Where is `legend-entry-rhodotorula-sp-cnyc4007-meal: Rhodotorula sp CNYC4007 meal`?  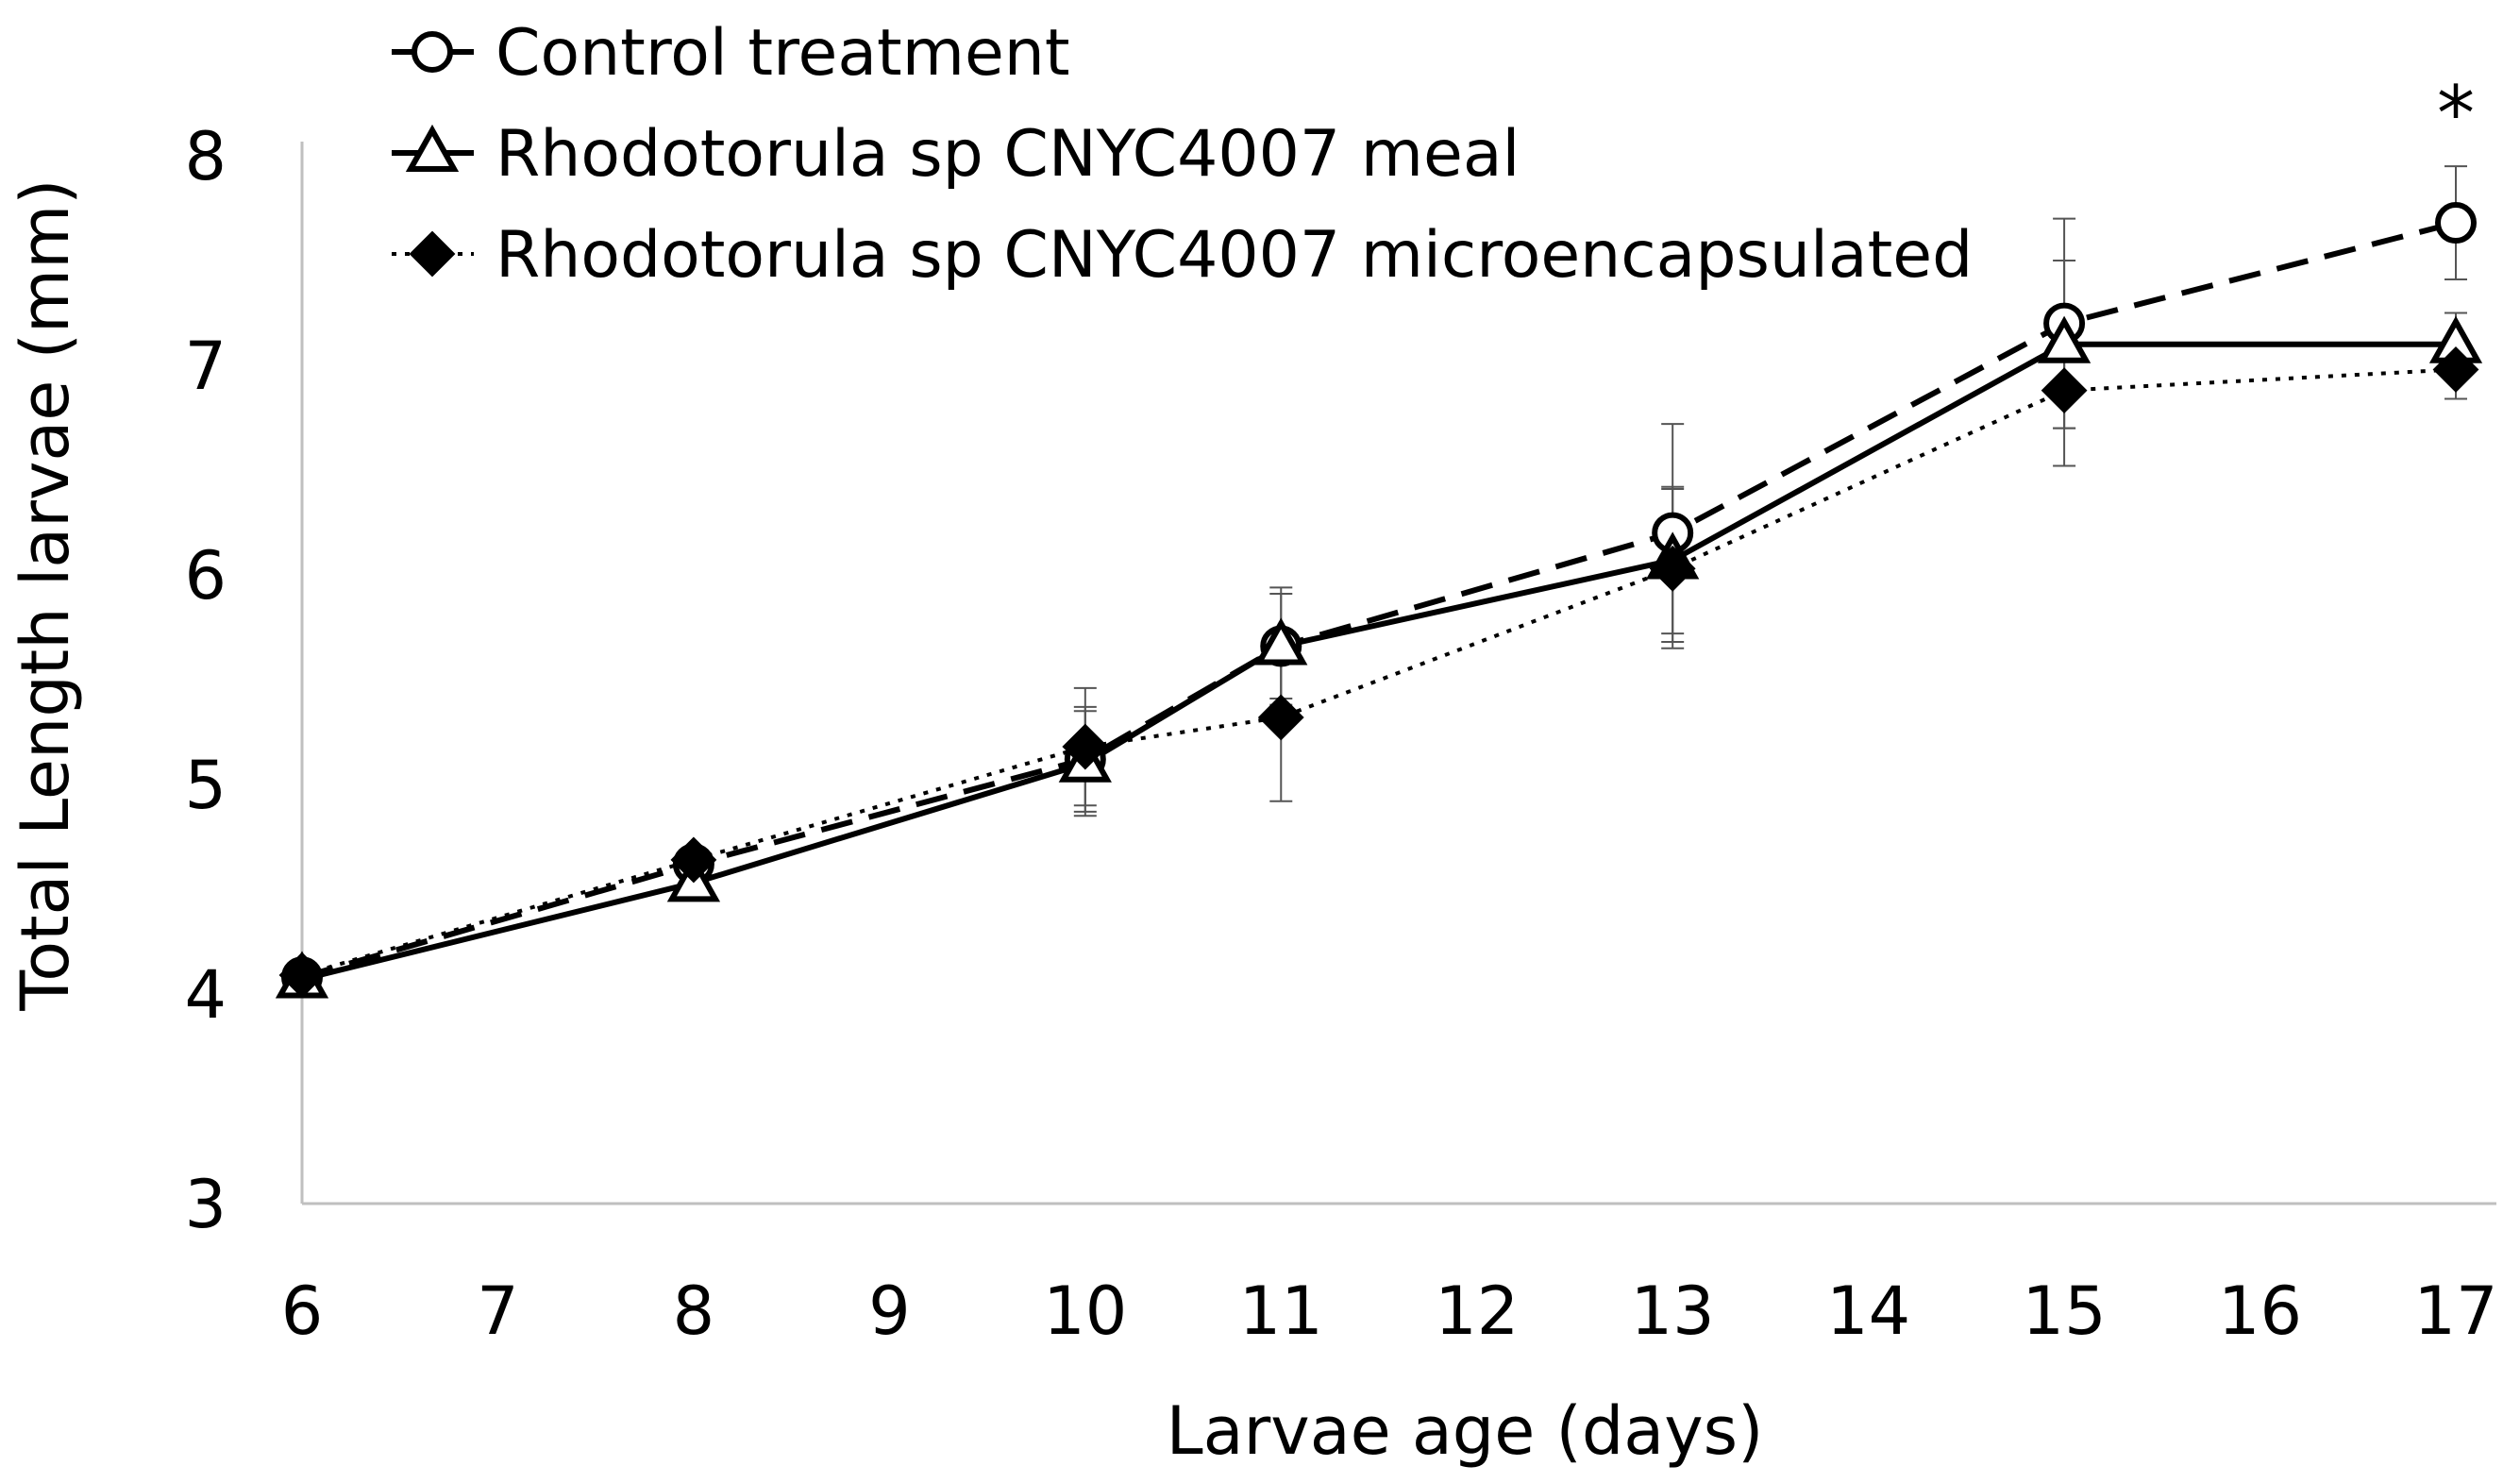 legend-entry-rhodotorula-sp-cnyc4007-meal: Rhodotorula sp CNYC4007 meal is located at coordinates (956, 155).